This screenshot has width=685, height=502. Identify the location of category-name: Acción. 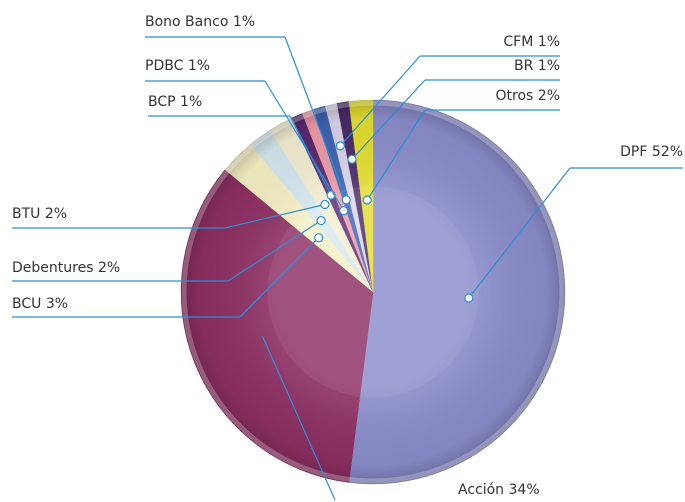
(481, 490).